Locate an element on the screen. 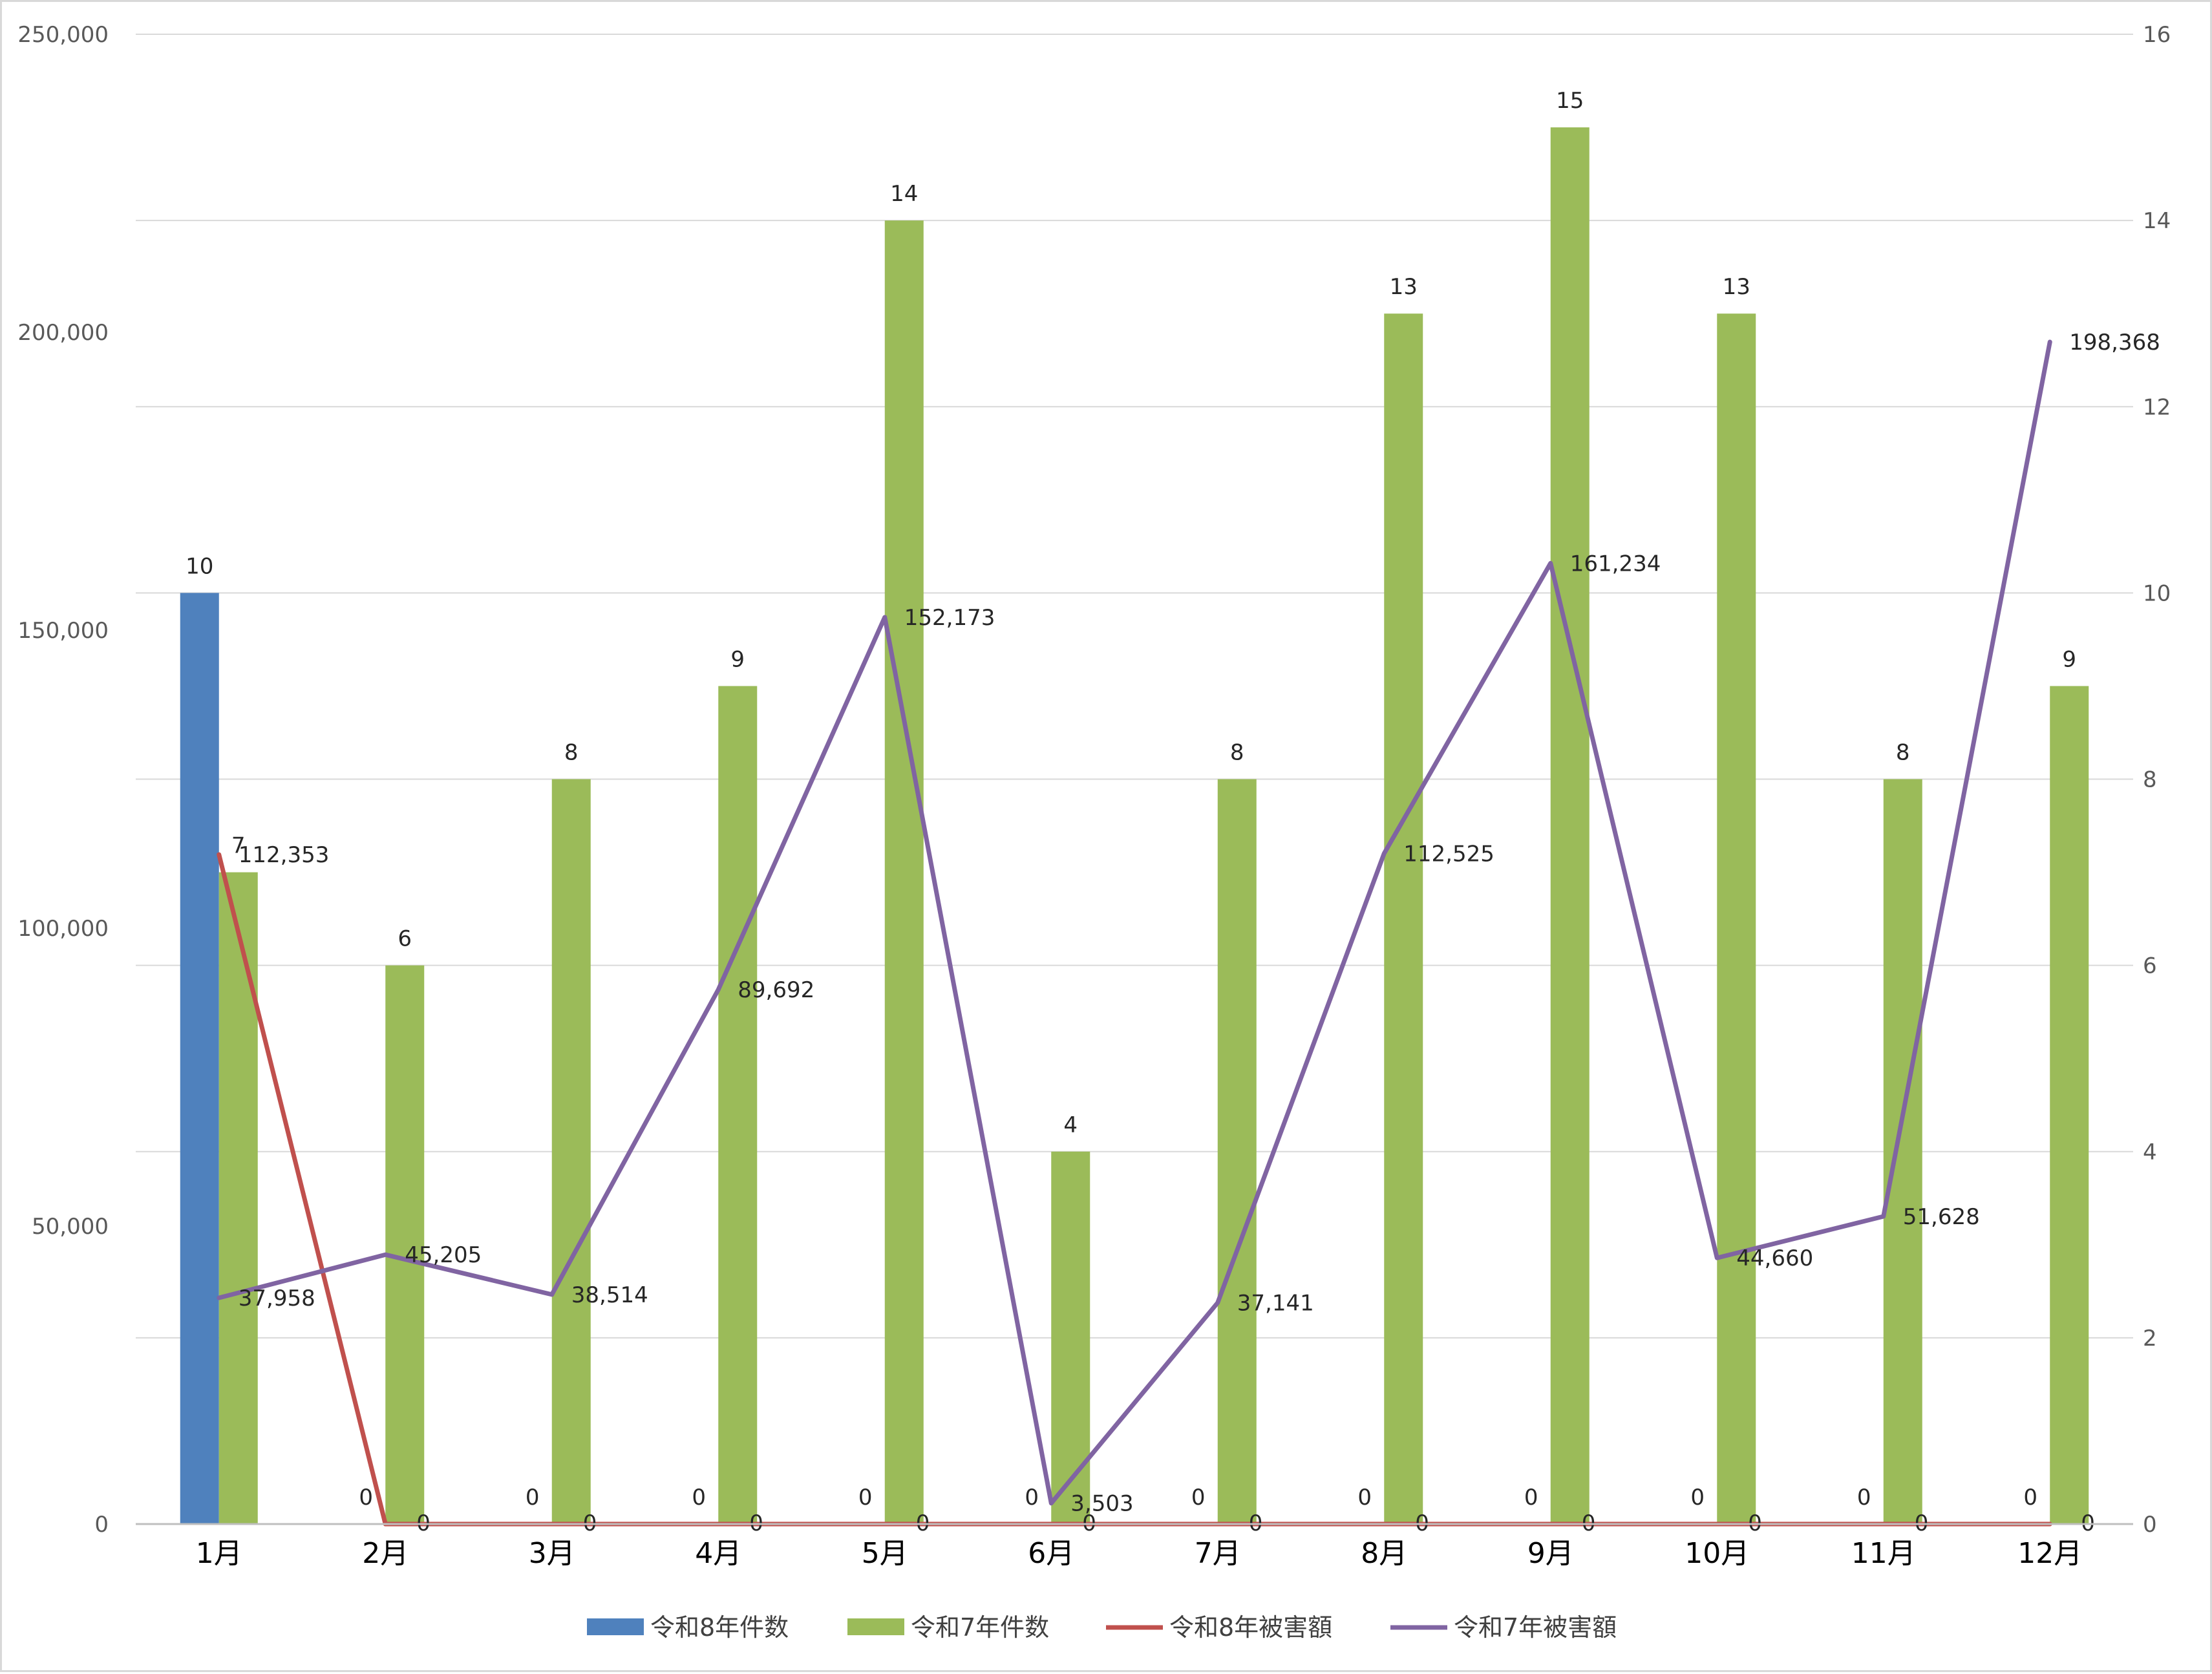  y-left-tick-label: 50,000 is located at coordinates (70, 1227).